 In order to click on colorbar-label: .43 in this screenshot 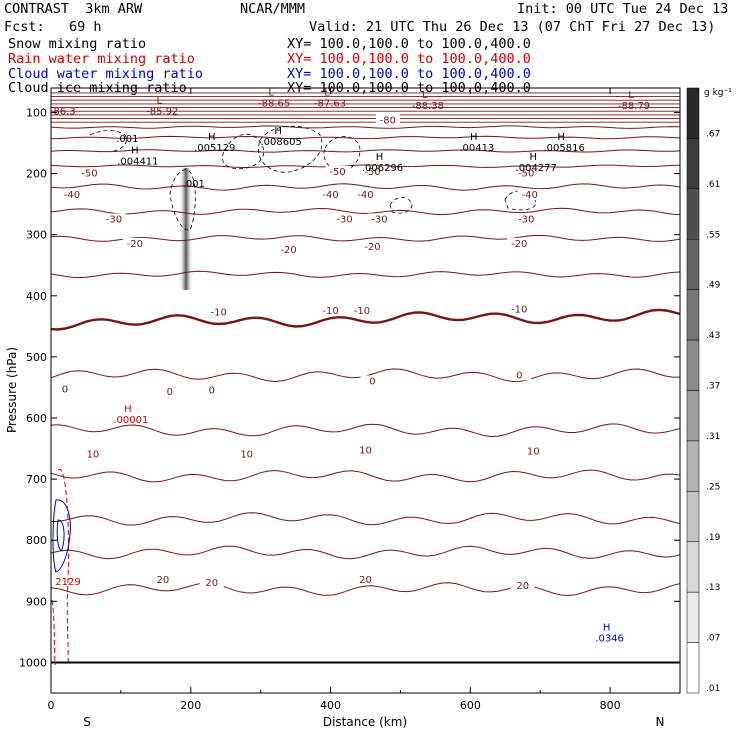, I will do `click(713, 336)`.